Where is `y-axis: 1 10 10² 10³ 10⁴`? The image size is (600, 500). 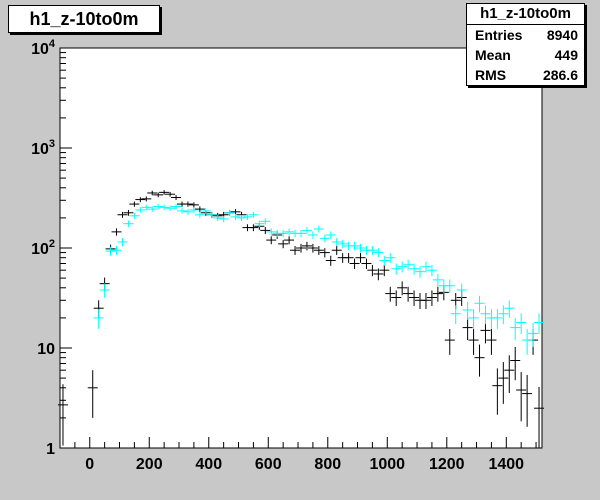
y-axis: 1 10 10² 10³ 10⁴ is located at coordinates (51, 248).